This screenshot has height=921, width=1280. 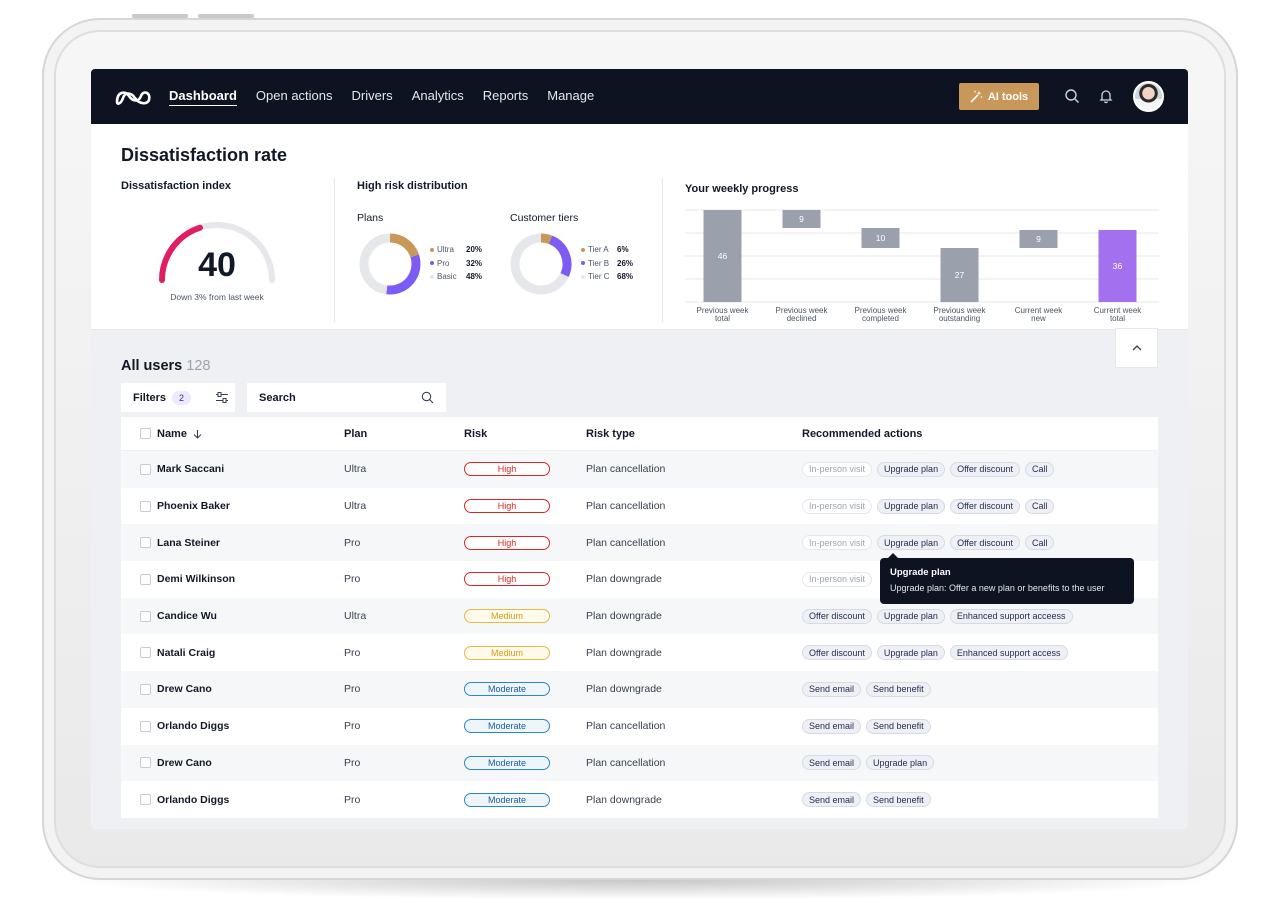 I want to click on filters-count-badge: 2, so click(x=182, y=397).